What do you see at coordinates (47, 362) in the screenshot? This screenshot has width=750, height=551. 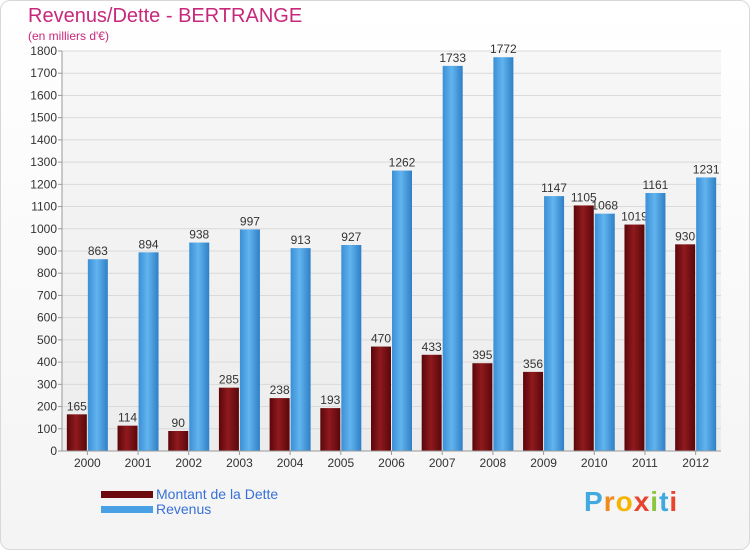 I see `y-tick-label: 400` at bounding box center [47, 362].